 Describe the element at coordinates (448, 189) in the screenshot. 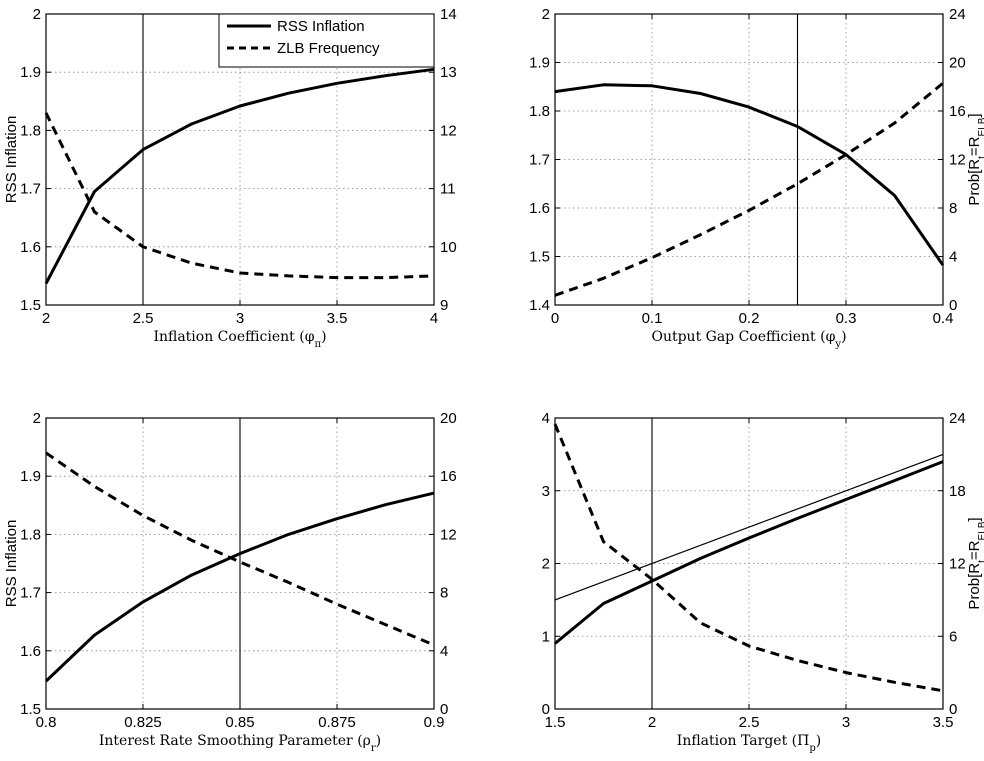

I see `y-right-tick-label: 11` at that location.